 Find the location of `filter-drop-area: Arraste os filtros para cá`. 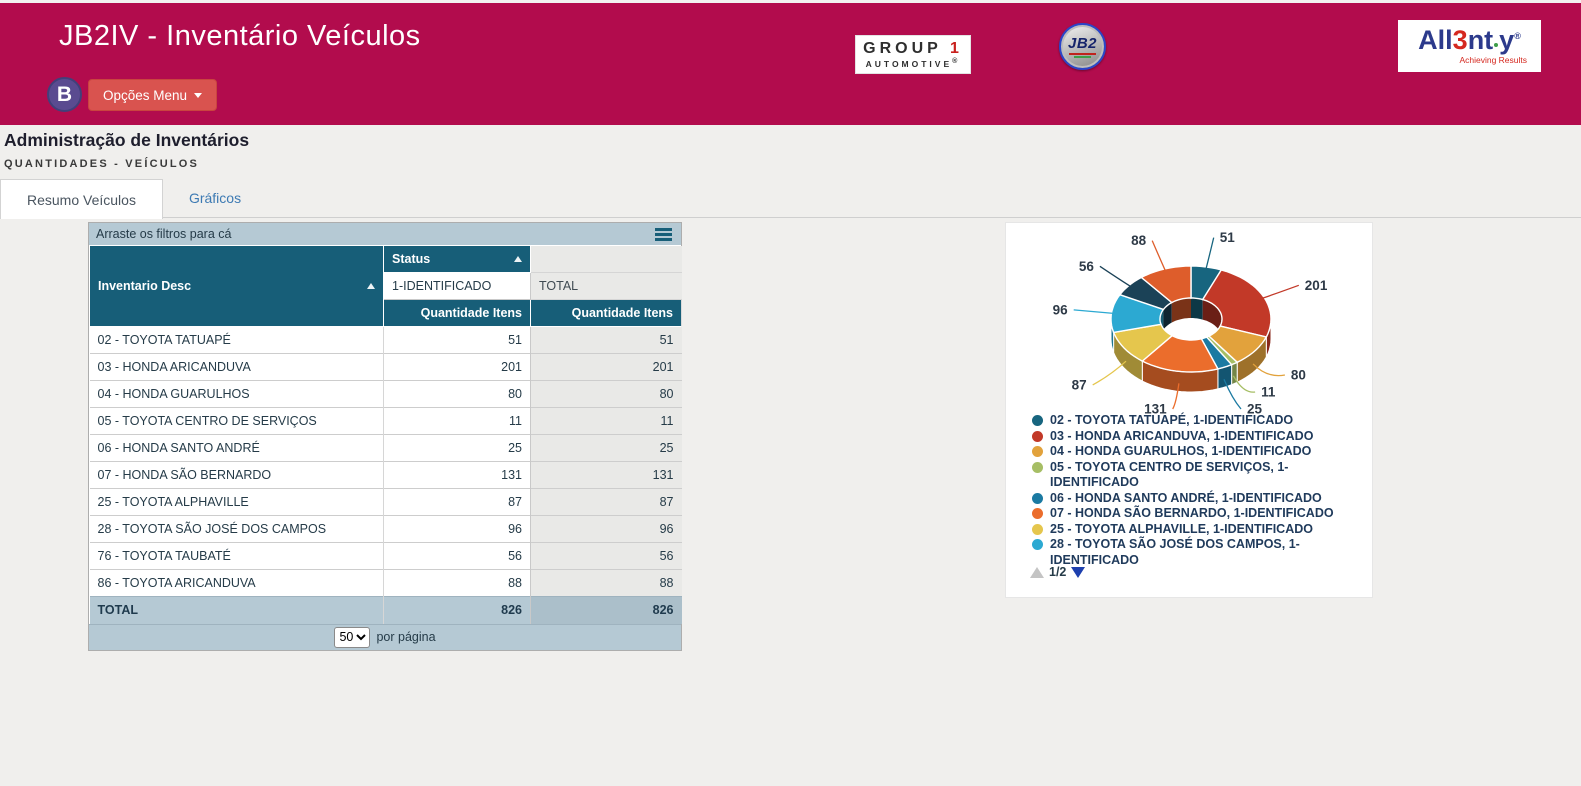

filter-drop-area: Arraste os filtros para cá is located at coordinates (385, 234).